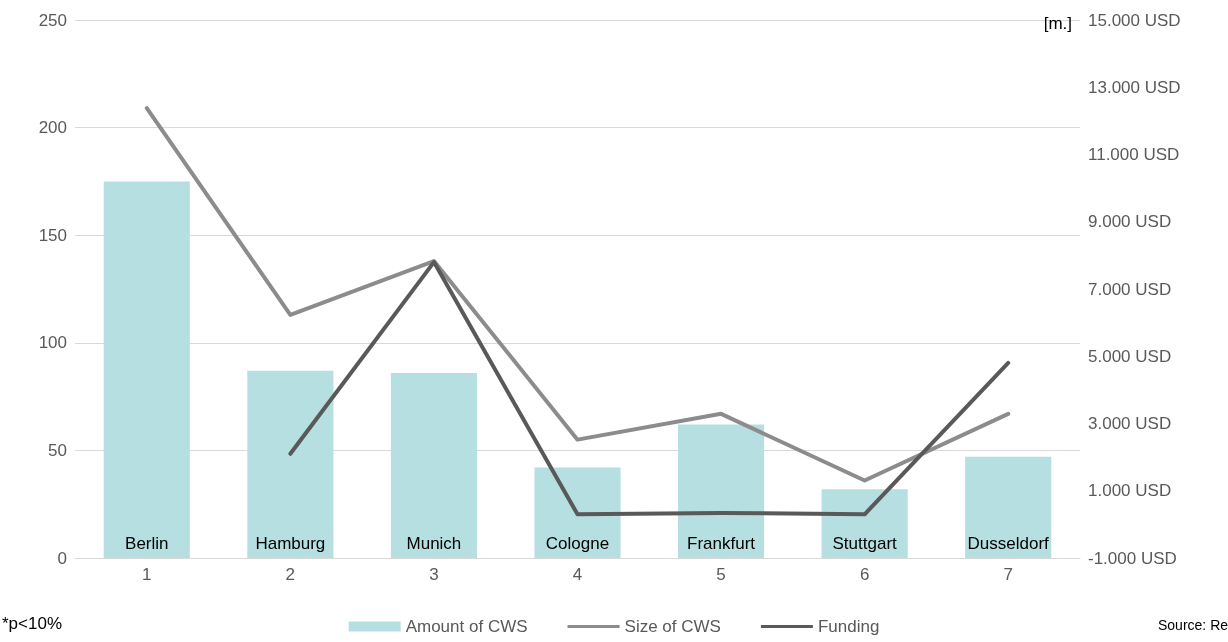 This screenshot has width=1228, height=642. Describe the element at coordinates (147, 543) in the screenshot. I see `annotation: Berlin` at that location.